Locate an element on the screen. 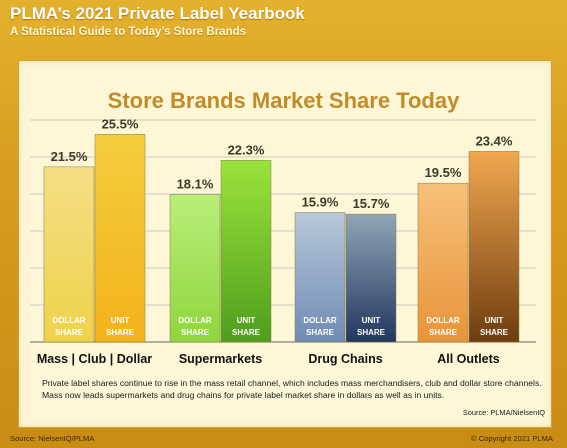  data-label: 15.7% is located at coordinates (371, 203).